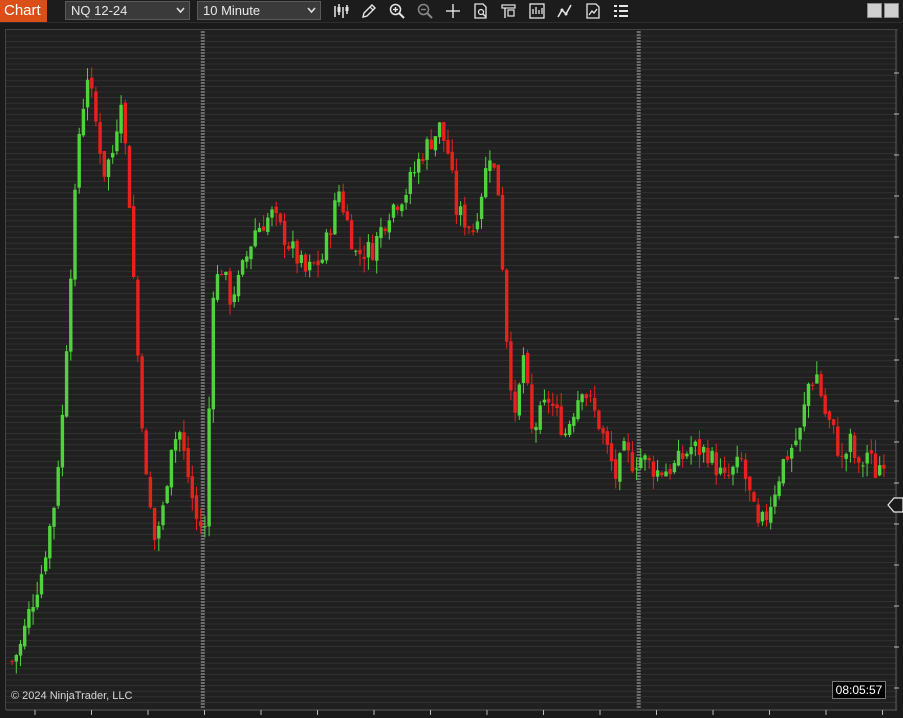 The height and width of the screenshot is (718, 903). Describe the element at coordinates (23, 11) in the screenshot. I see `chart-tab: Chart` at that location.